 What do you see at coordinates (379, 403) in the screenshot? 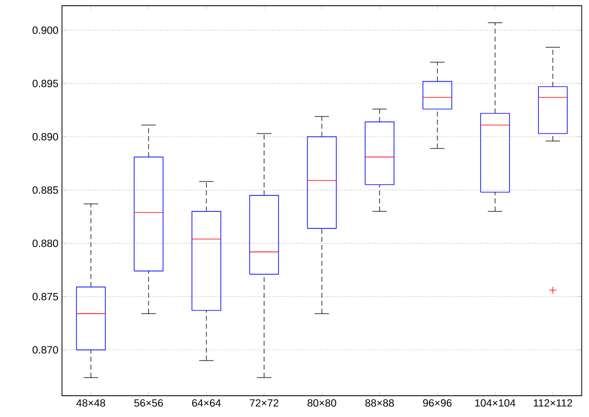
I see `x-tick-label: 88×88` at bounding box center [379, 403].